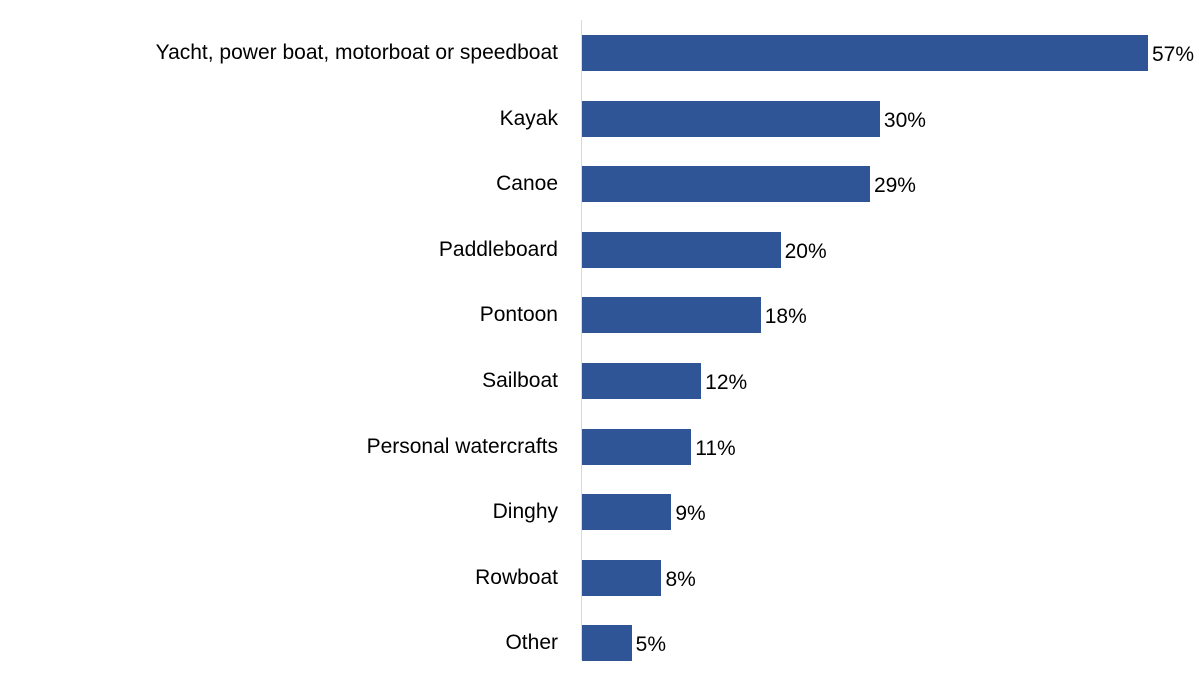 This screenshot has height=675, width=1200. What do you see at coordinates (1173, 54) in the screenshot?
I see `value-label: 57%` at bounding box center [1173, 54].